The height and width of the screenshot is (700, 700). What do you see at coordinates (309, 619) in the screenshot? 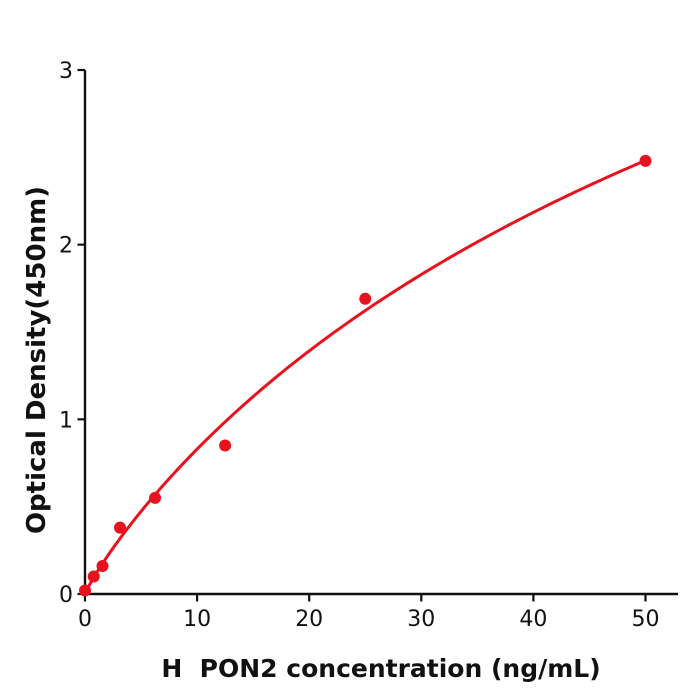
I see `x-tick-label: 20` at bounding box center [309, 619].